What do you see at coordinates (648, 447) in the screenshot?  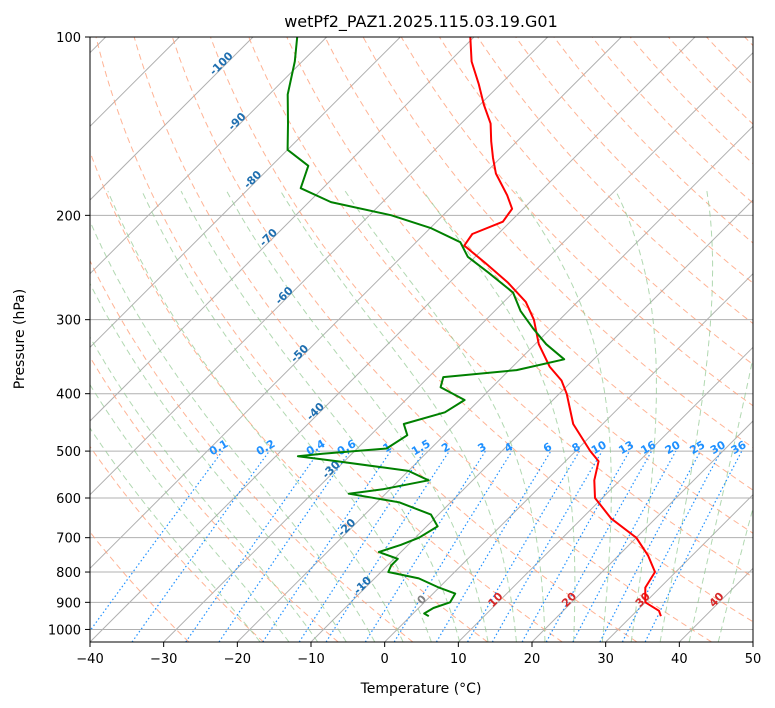 I see `mixing-ratio-label: 16` at bounding box center [648, 447].